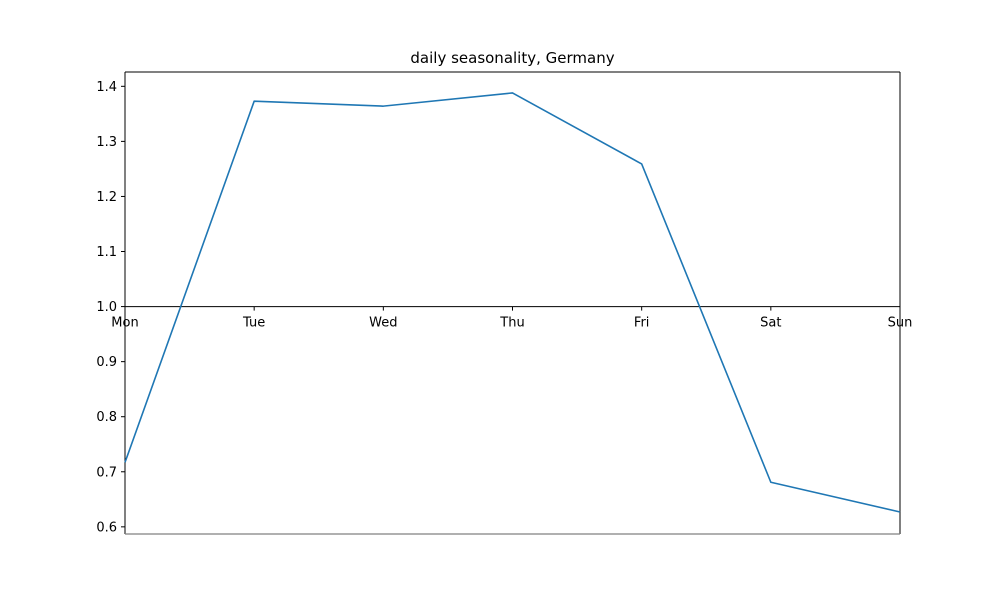 This screenshot has height=600, width=1000. I want to click on y-tick-label: 0.7, so click(106, 472).